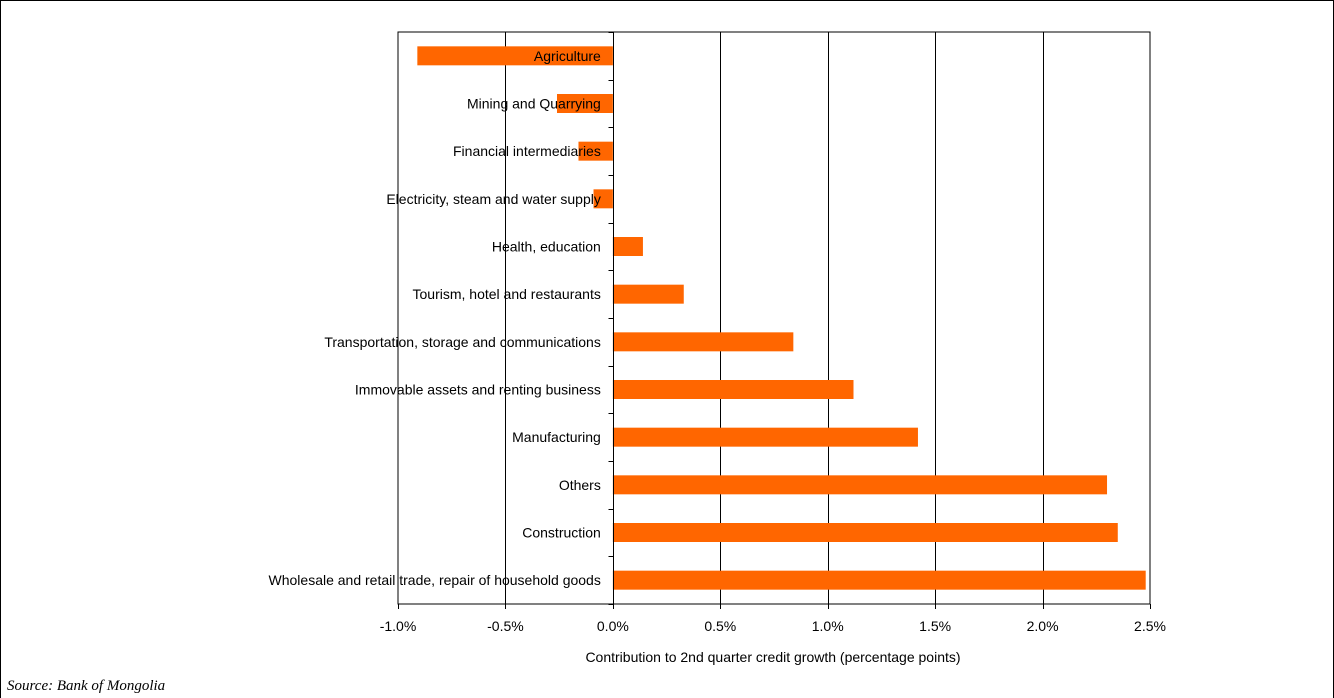 This screenshot has height=698, width=1334. I want to click on category-label: Manufacturing, so click(556, 437).